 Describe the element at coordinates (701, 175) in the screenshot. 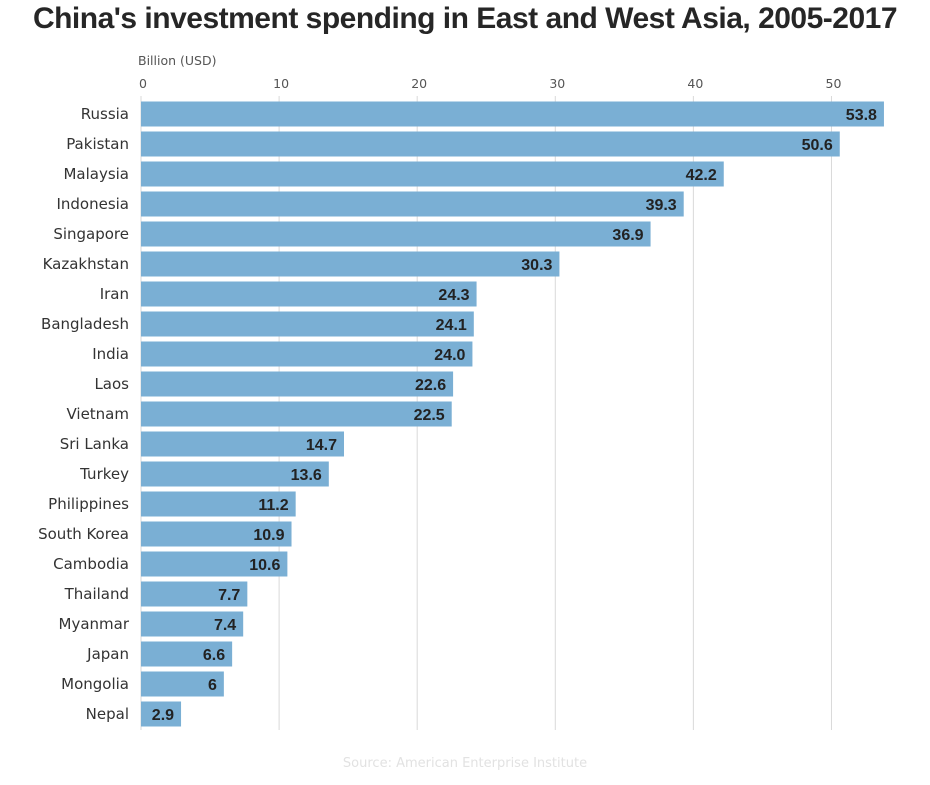

I see `value-label: 42.2` at that location.